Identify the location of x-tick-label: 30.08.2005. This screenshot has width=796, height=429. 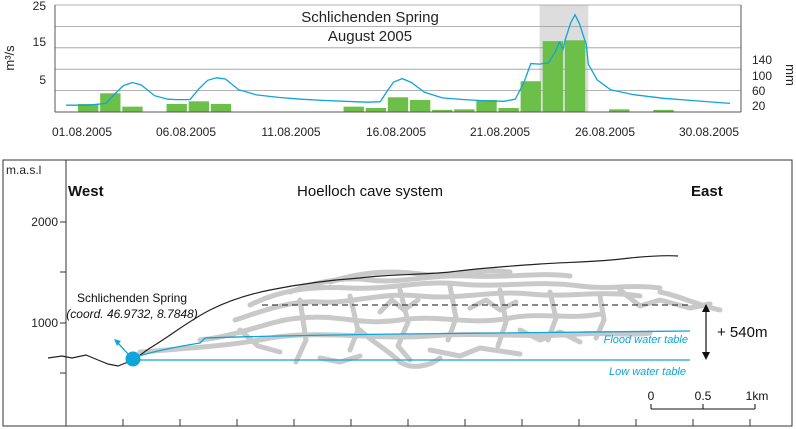
(709, 132).